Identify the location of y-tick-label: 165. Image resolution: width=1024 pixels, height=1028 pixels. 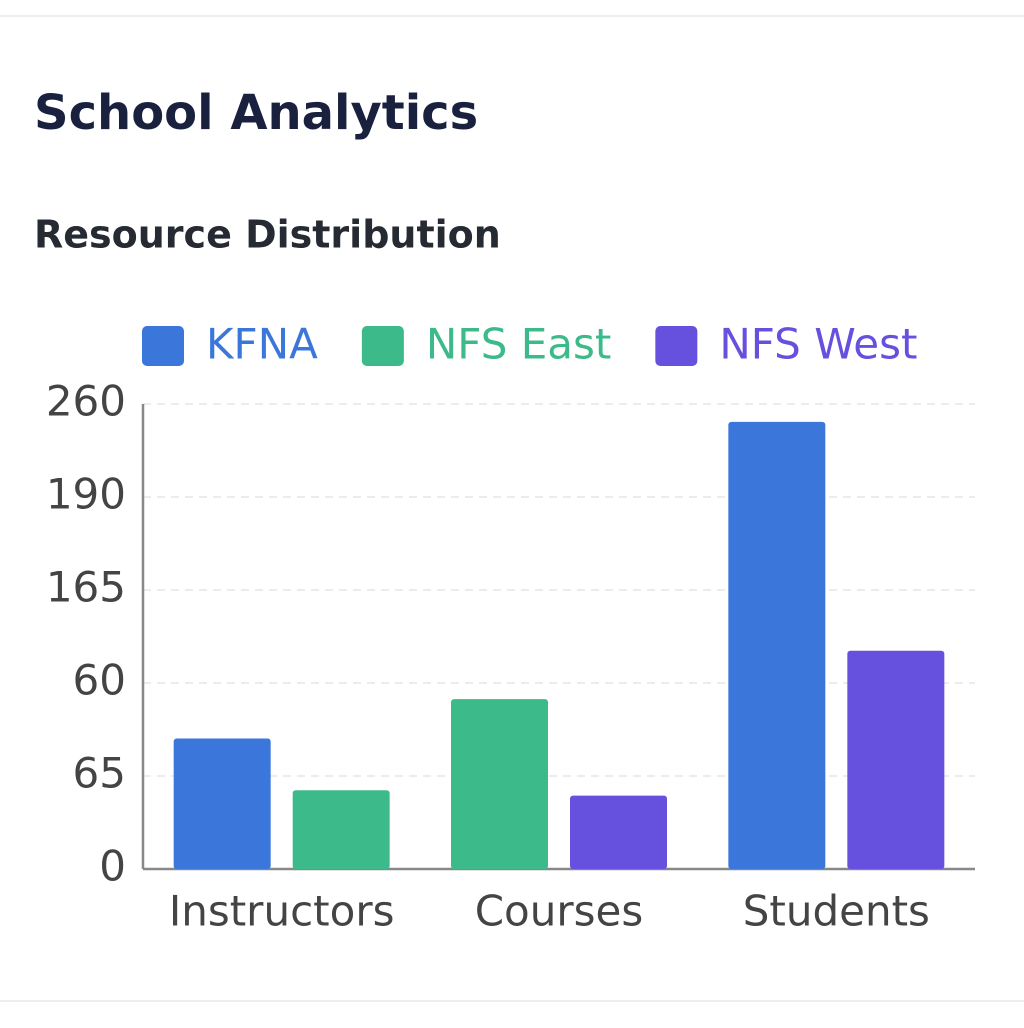
(86, 587).